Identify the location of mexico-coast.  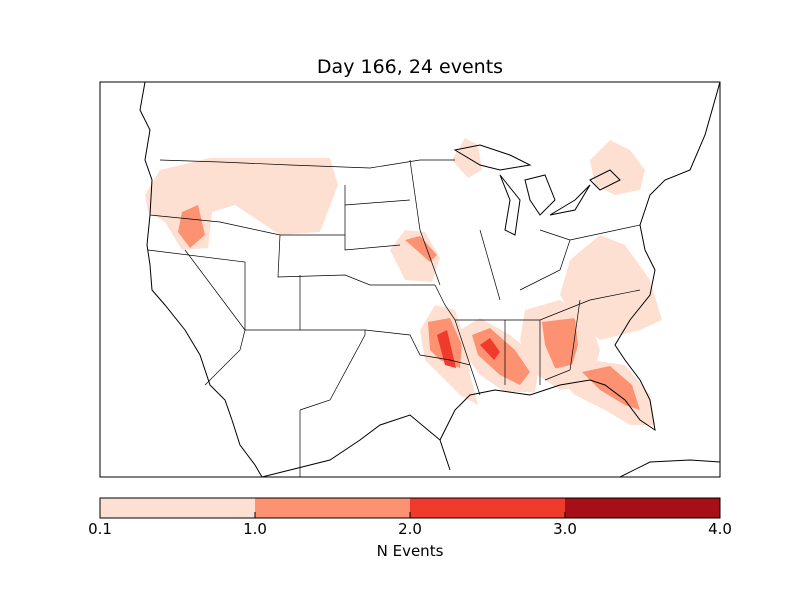
(669, 468).